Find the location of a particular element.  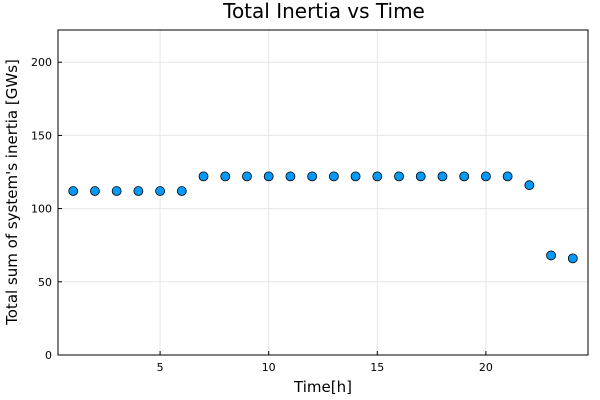

y-axis: 0 50 100 150 200 is located at coordinates (46, 209).